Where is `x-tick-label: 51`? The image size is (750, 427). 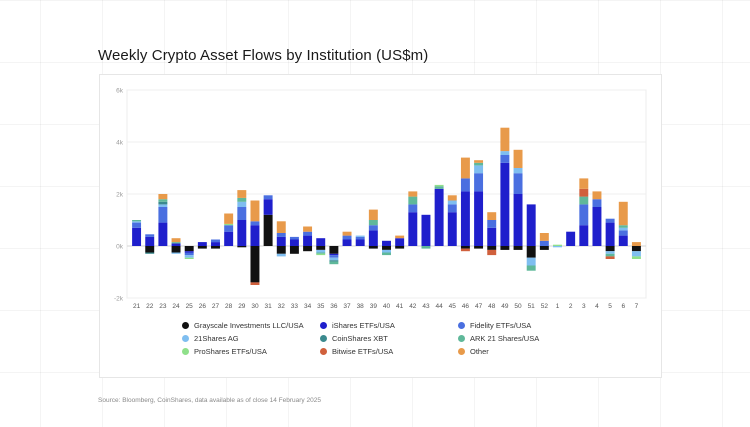 x-tick-label: 51 is located at coordinates (532, 306).